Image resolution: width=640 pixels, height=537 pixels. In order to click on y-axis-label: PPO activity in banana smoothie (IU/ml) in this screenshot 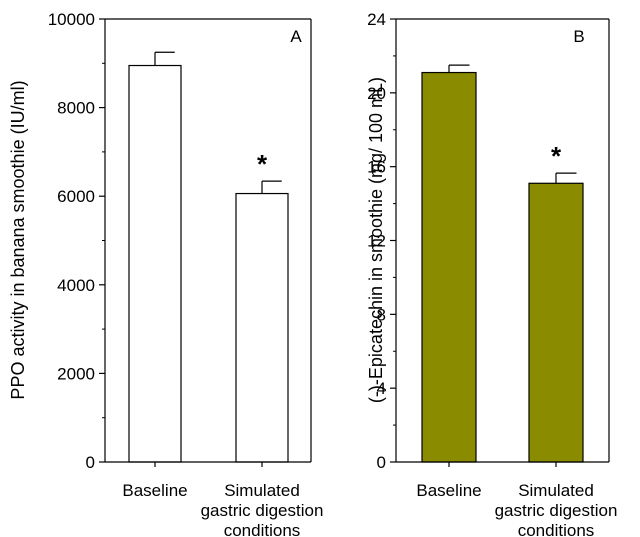, I will do `click(18, 239)`.